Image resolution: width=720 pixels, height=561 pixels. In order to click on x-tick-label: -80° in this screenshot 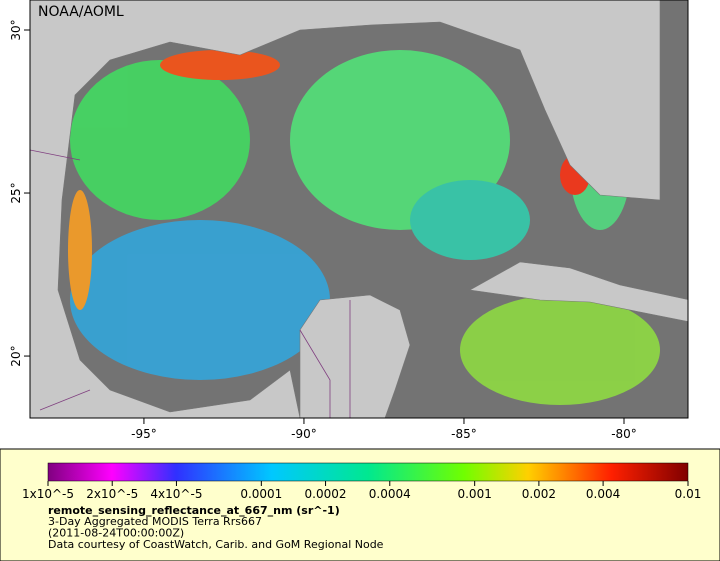, I will do `click(624, 434)`.